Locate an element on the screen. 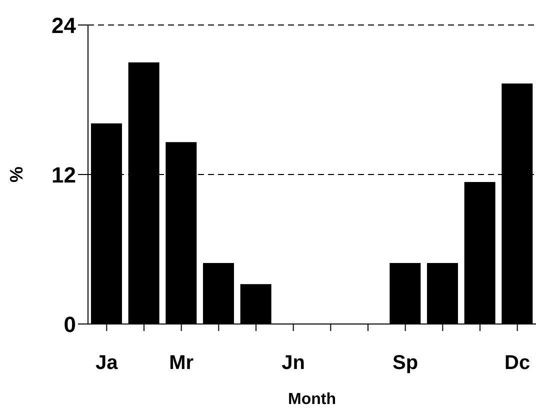  y-tick-label: 24 is located at coordinates (64, 25).